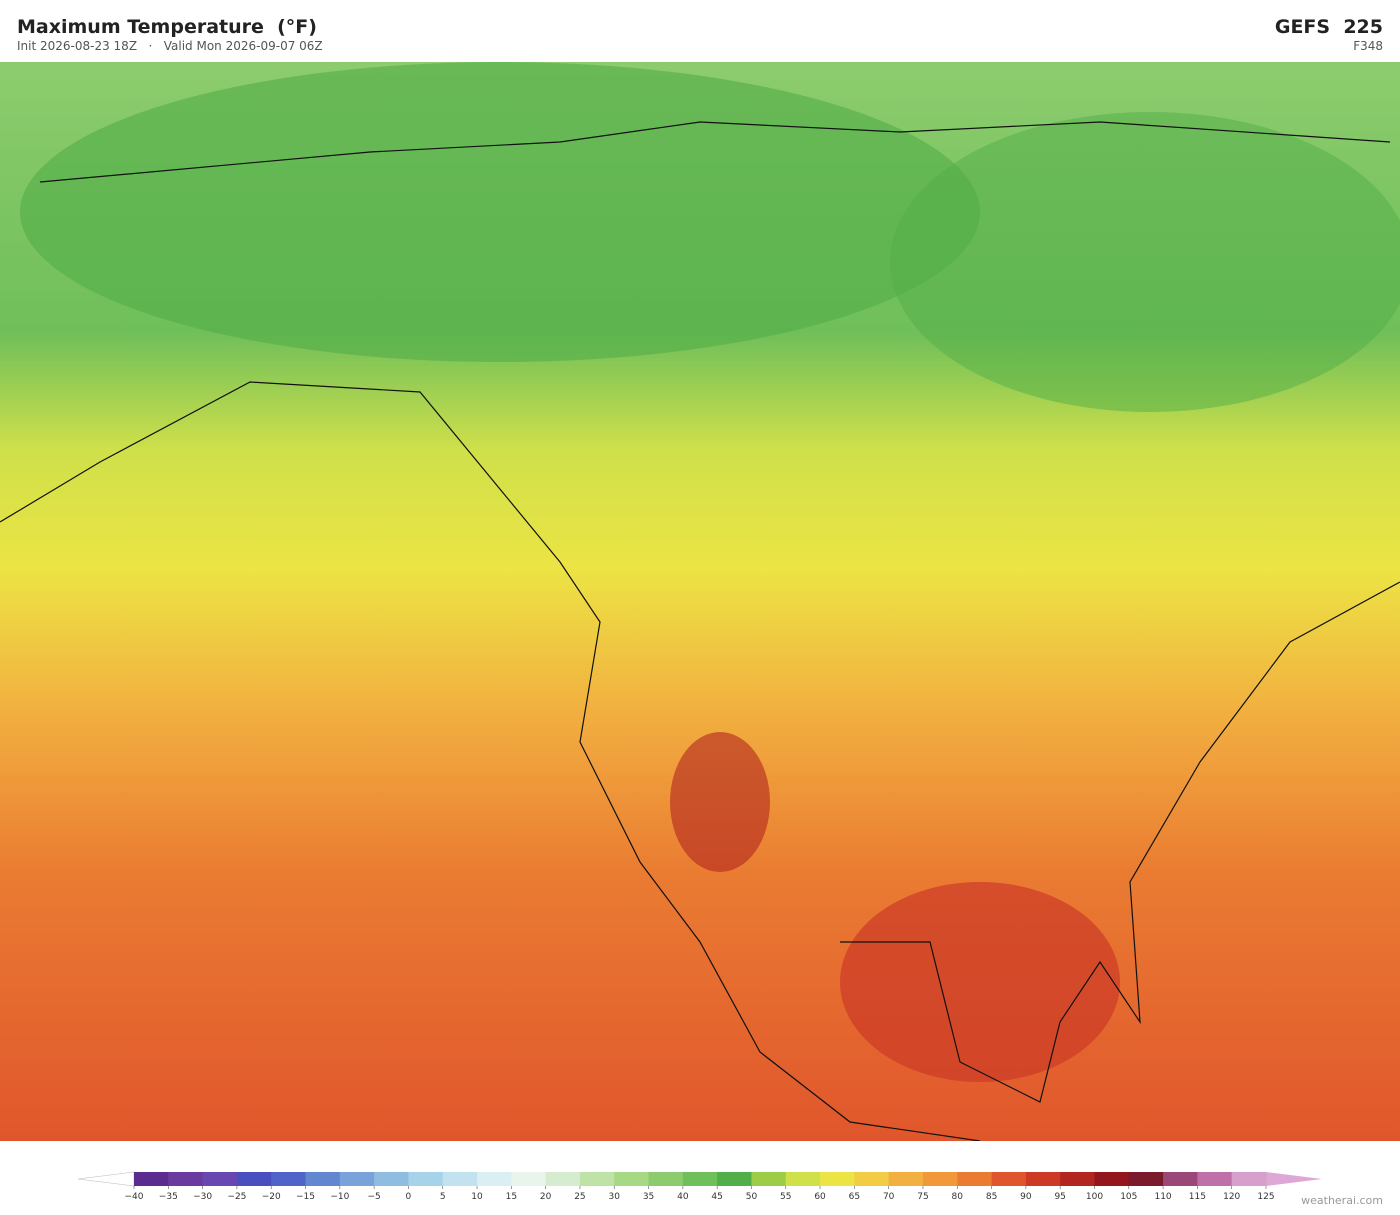 The image size is (1400, 1215). What do you see at coordinates (958, 1197) in the screenshot?
I see `colorbar-tick-label: 80` at bounding box center [958, 1197].